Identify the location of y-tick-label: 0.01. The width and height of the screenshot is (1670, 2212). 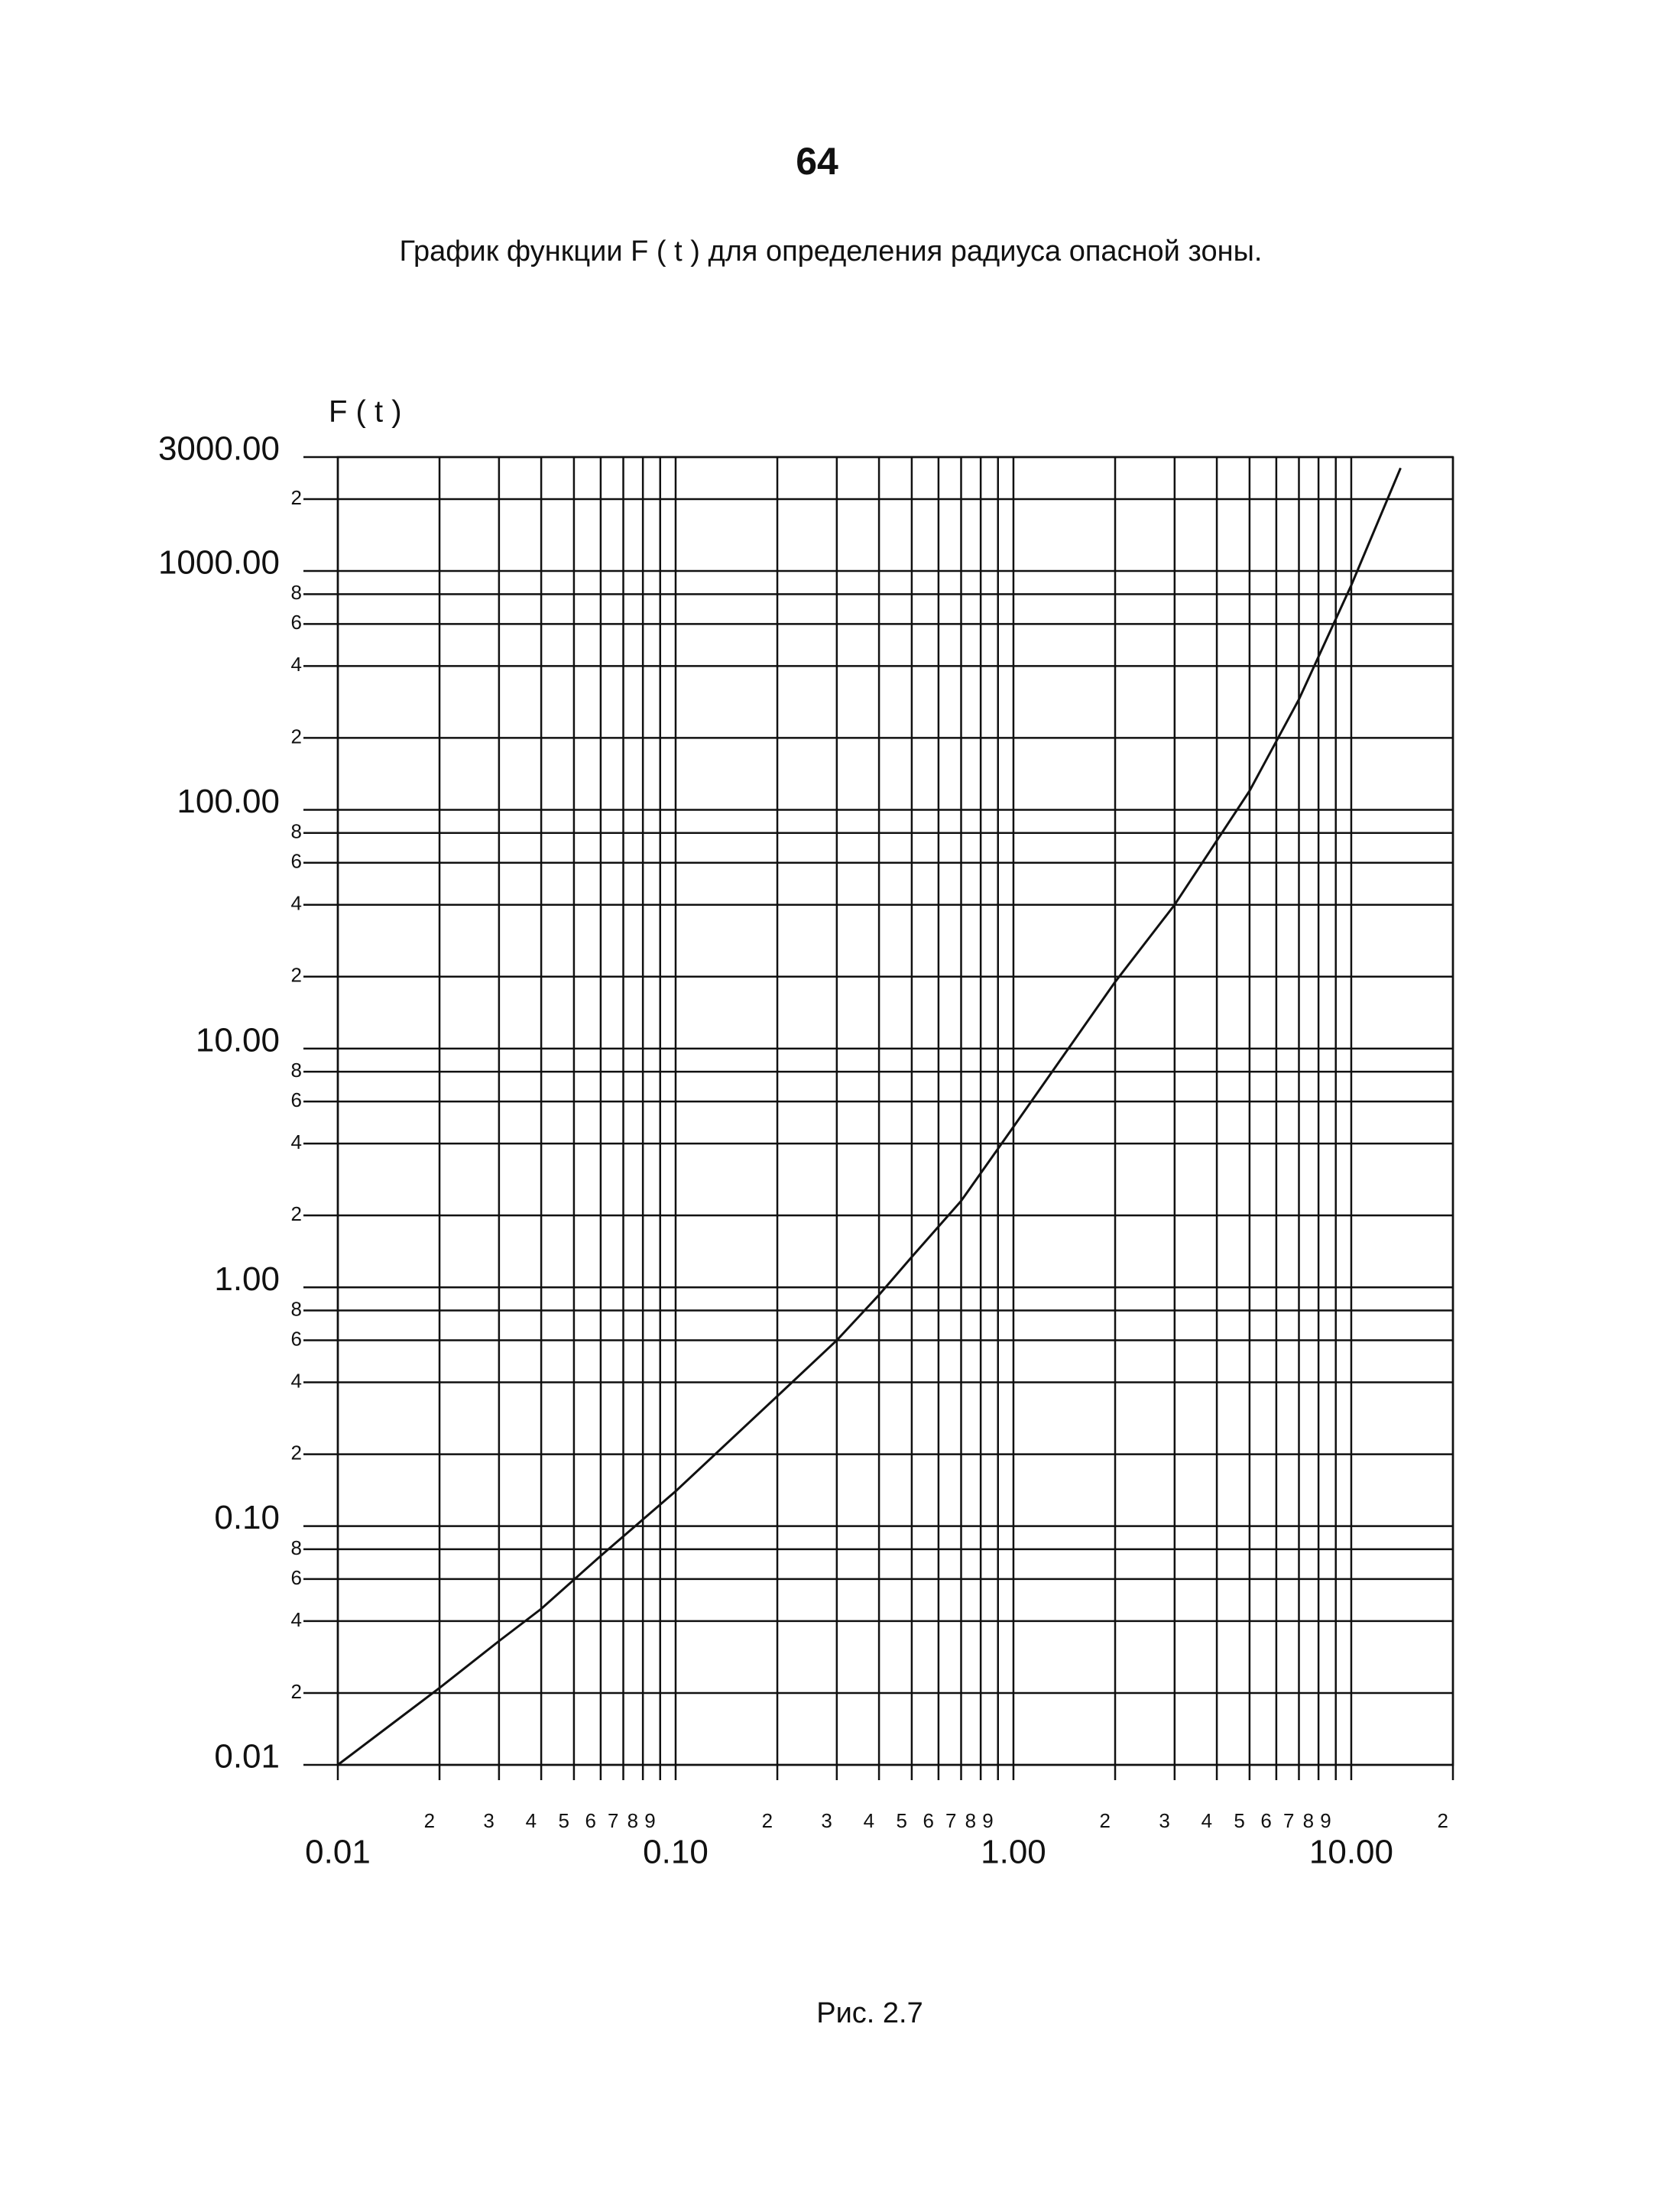
(247, 1757).